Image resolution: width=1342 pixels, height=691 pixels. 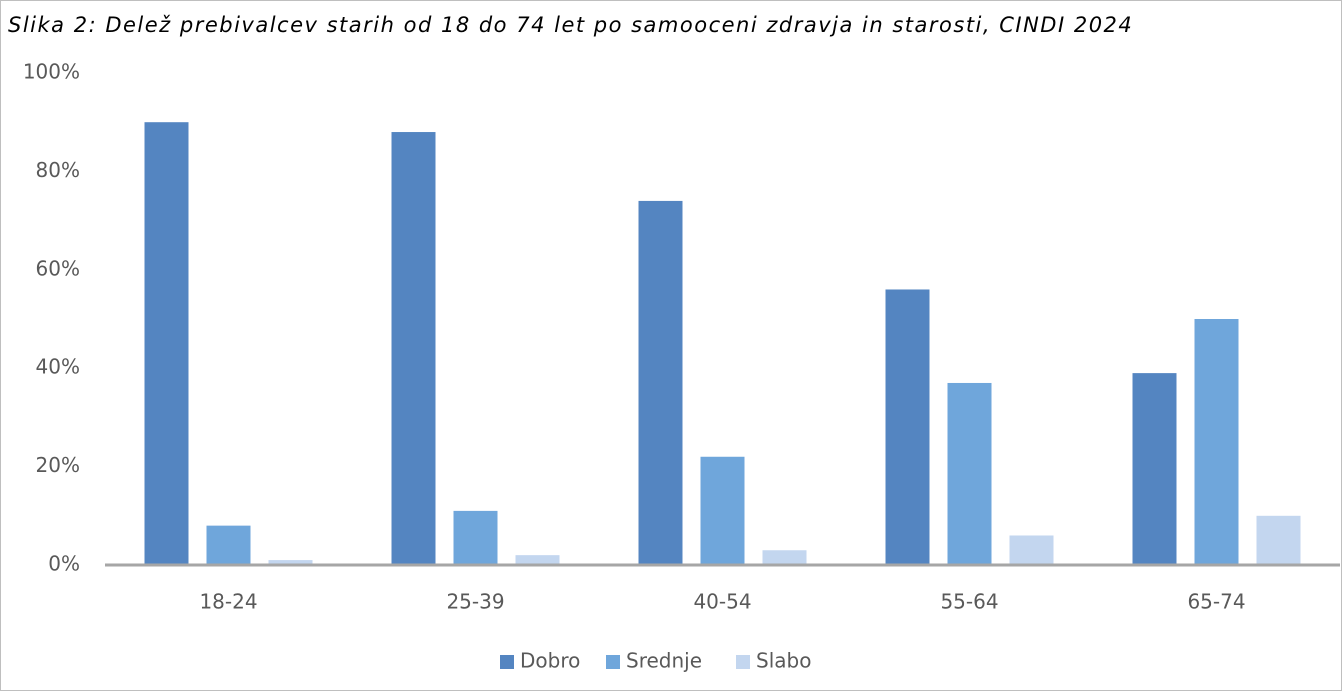 What do you see at coordinates (64, 564) in the screenshot?
I see `y-tick-label: 0%` at bounding box center [64, 564].